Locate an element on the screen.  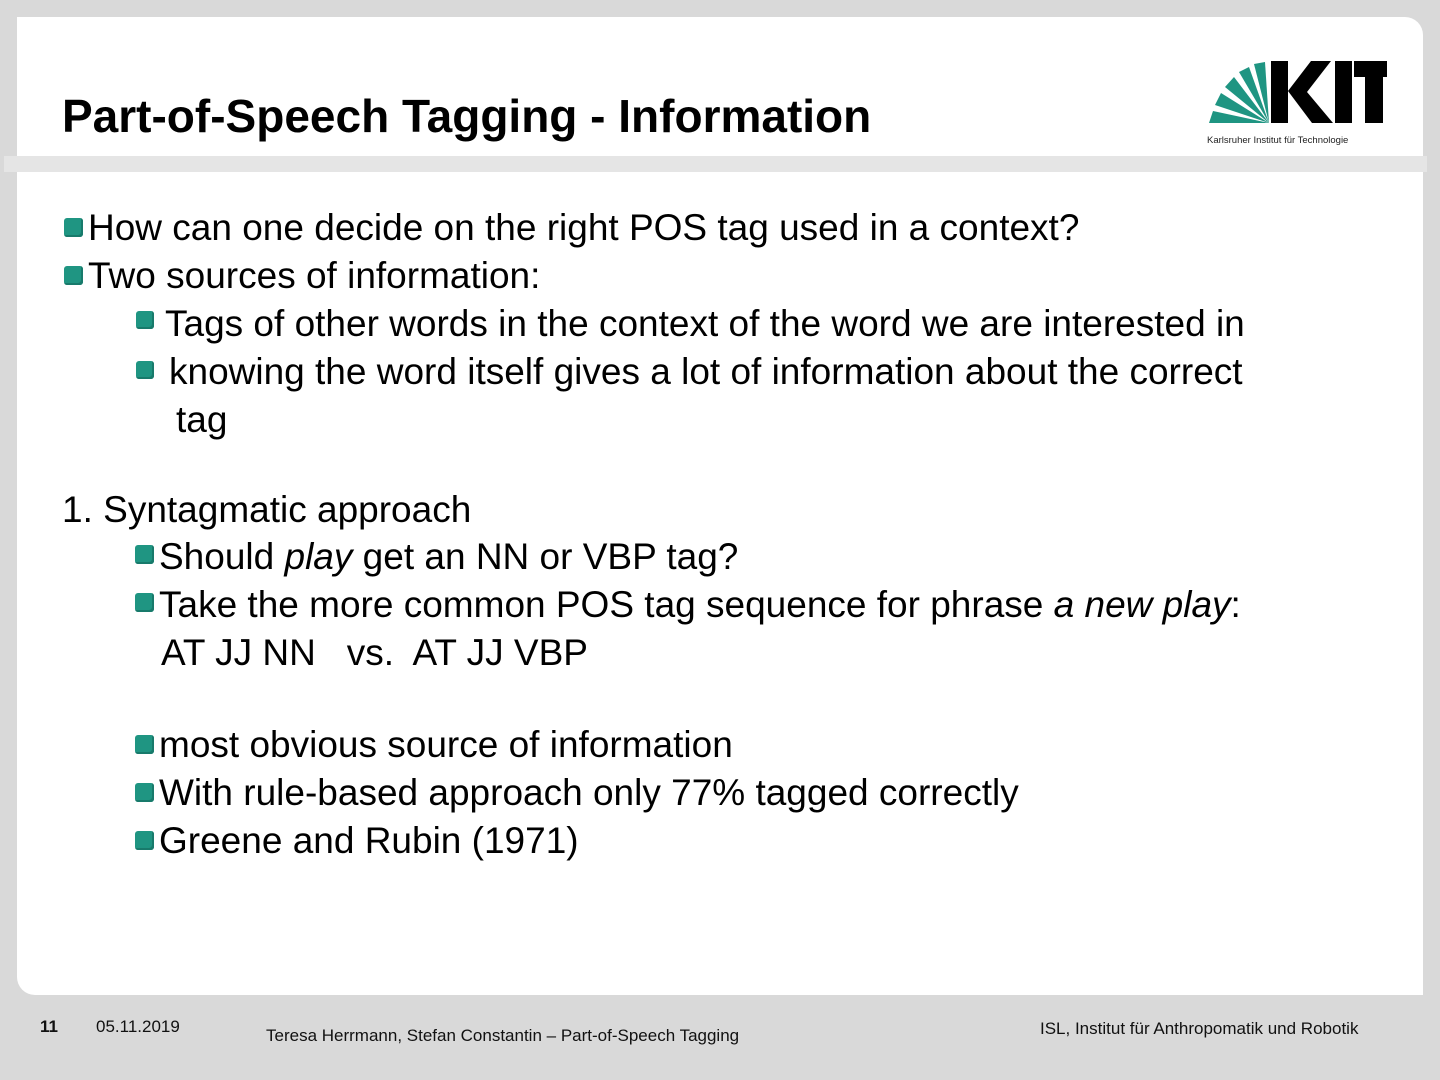
bullet-text: Should play get an NN or VBP tag? is located at coordinates (448, 557).